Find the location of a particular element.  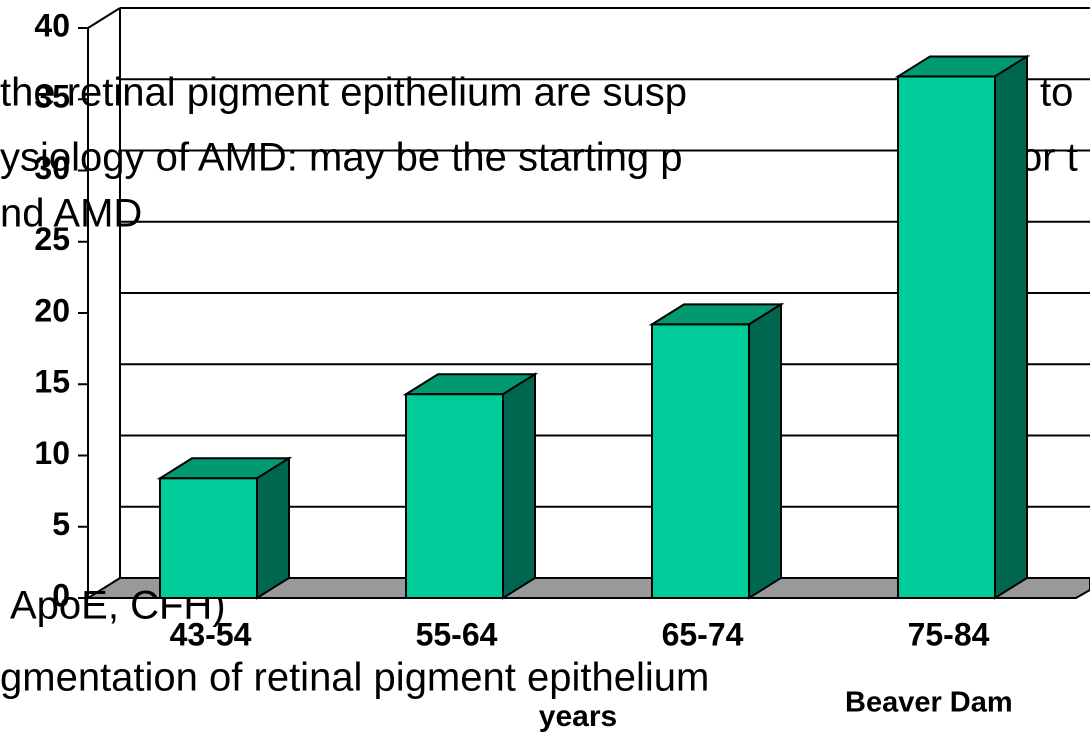

y-tick-label: 30 is located at coordinates (52, 168).